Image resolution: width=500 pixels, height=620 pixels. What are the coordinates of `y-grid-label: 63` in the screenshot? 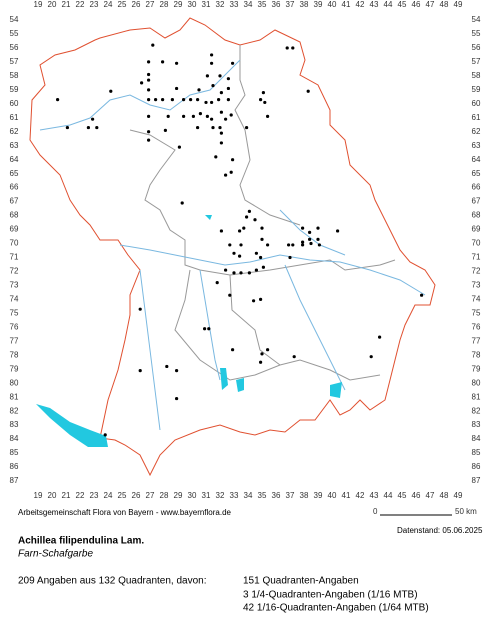 It's located at (476, 145).